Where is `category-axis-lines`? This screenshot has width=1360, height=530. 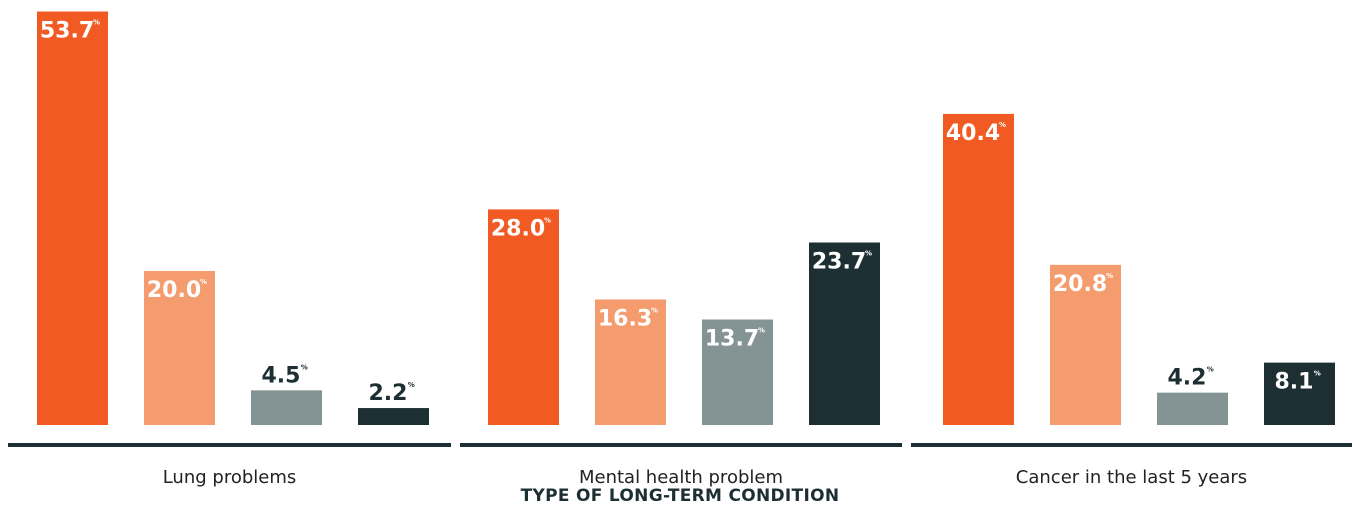 category-axis-lines is located at coordinates (680, 445).